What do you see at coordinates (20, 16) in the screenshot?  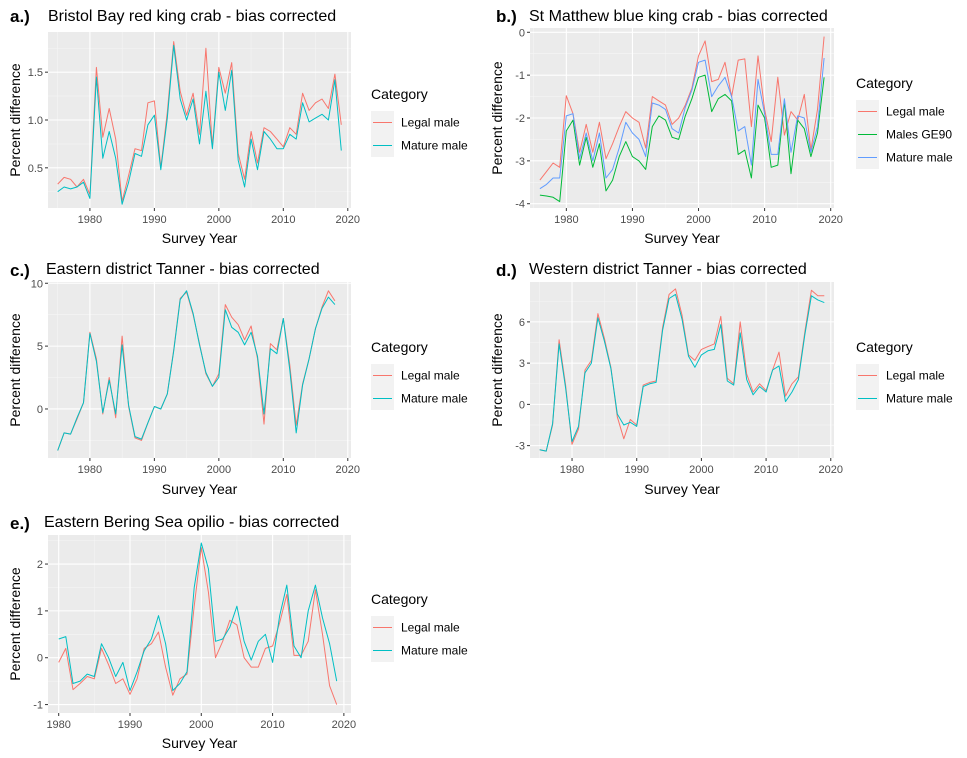 I see `panel-letter: a.)` at bounding box center [20, 16].